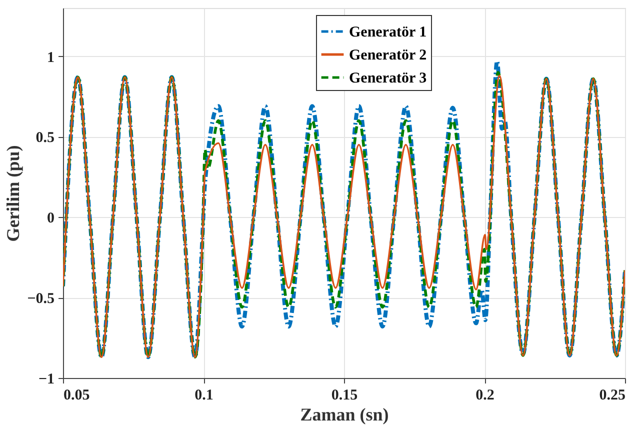 The height and width of the screenshot is (436, 639). Describe the element at coordinates (485, 396) in the screenshot. I see `x-tick-label: 0.2` at that location.